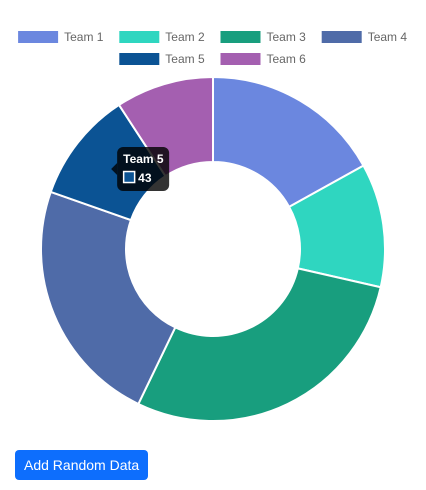 This screenshot has width=426, height=490. I want to click on tooltip-caret, so click(114, 169).